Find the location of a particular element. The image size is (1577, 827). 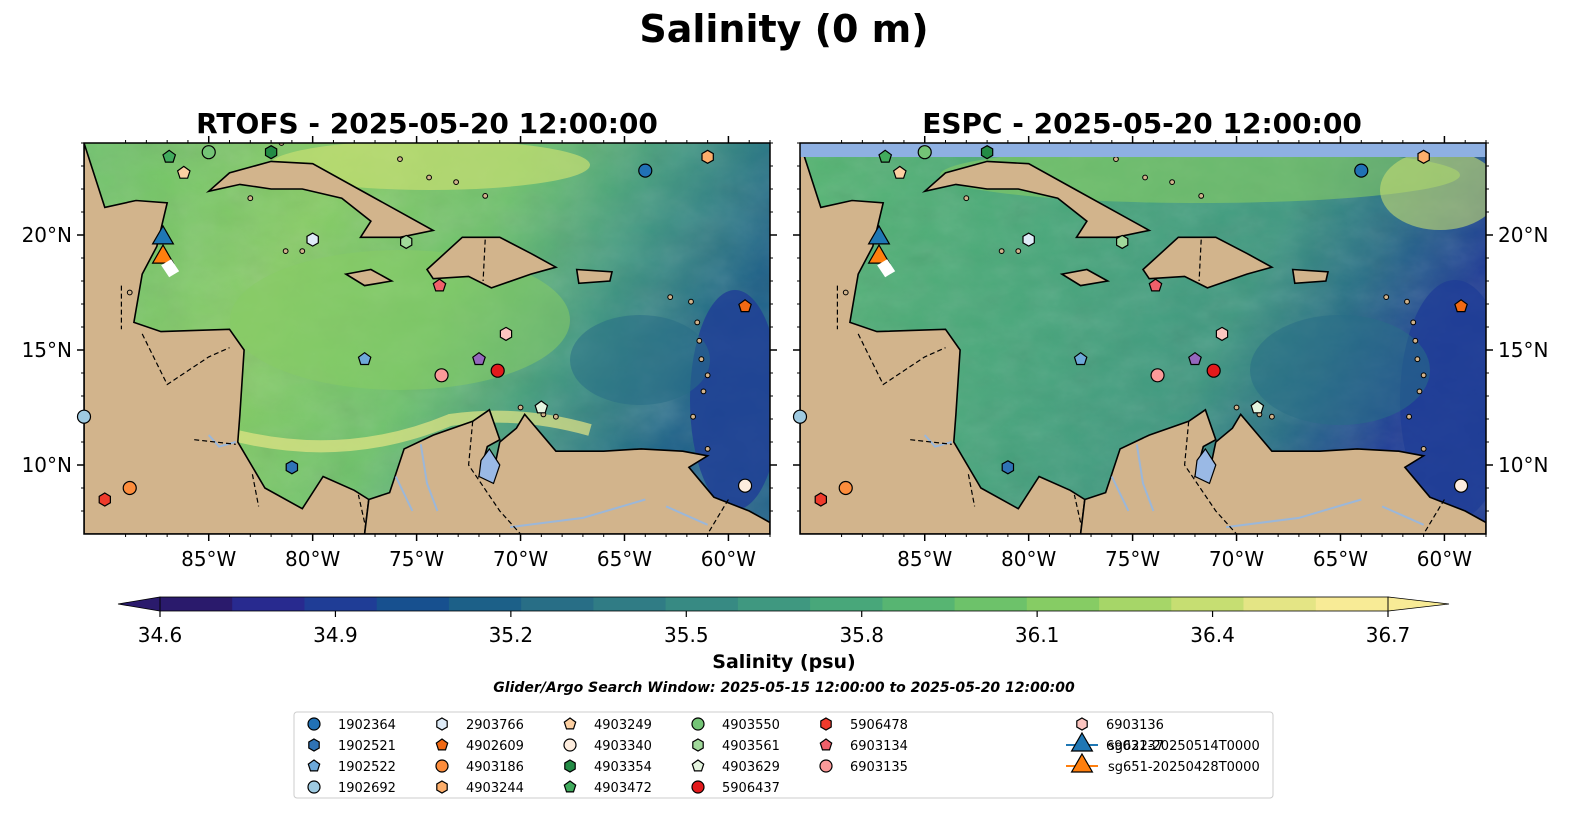

legend-label: 4903561 is located at coordinates (751, 746).